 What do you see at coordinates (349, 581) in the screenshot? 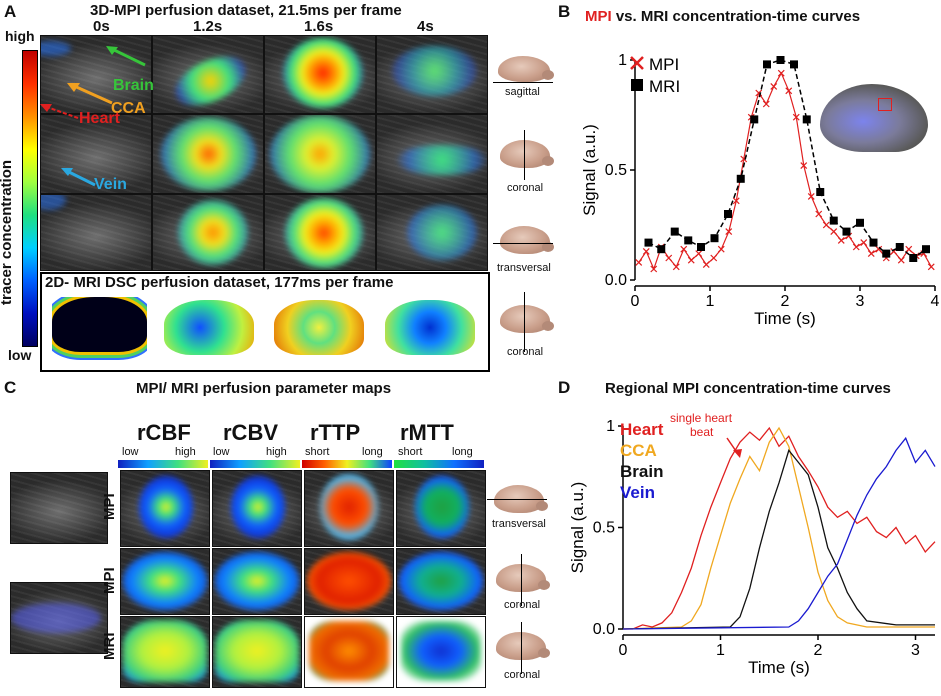
I see `map-mpi-coronal-rttp` at bounding box center [349, 581].